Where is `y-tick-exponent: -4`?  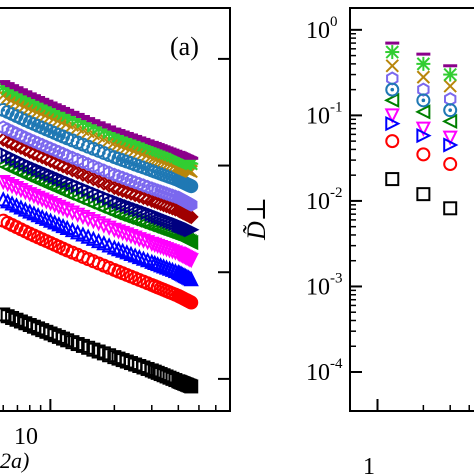 y-tick-exponent: -4 is located at coordinates (336, 364).